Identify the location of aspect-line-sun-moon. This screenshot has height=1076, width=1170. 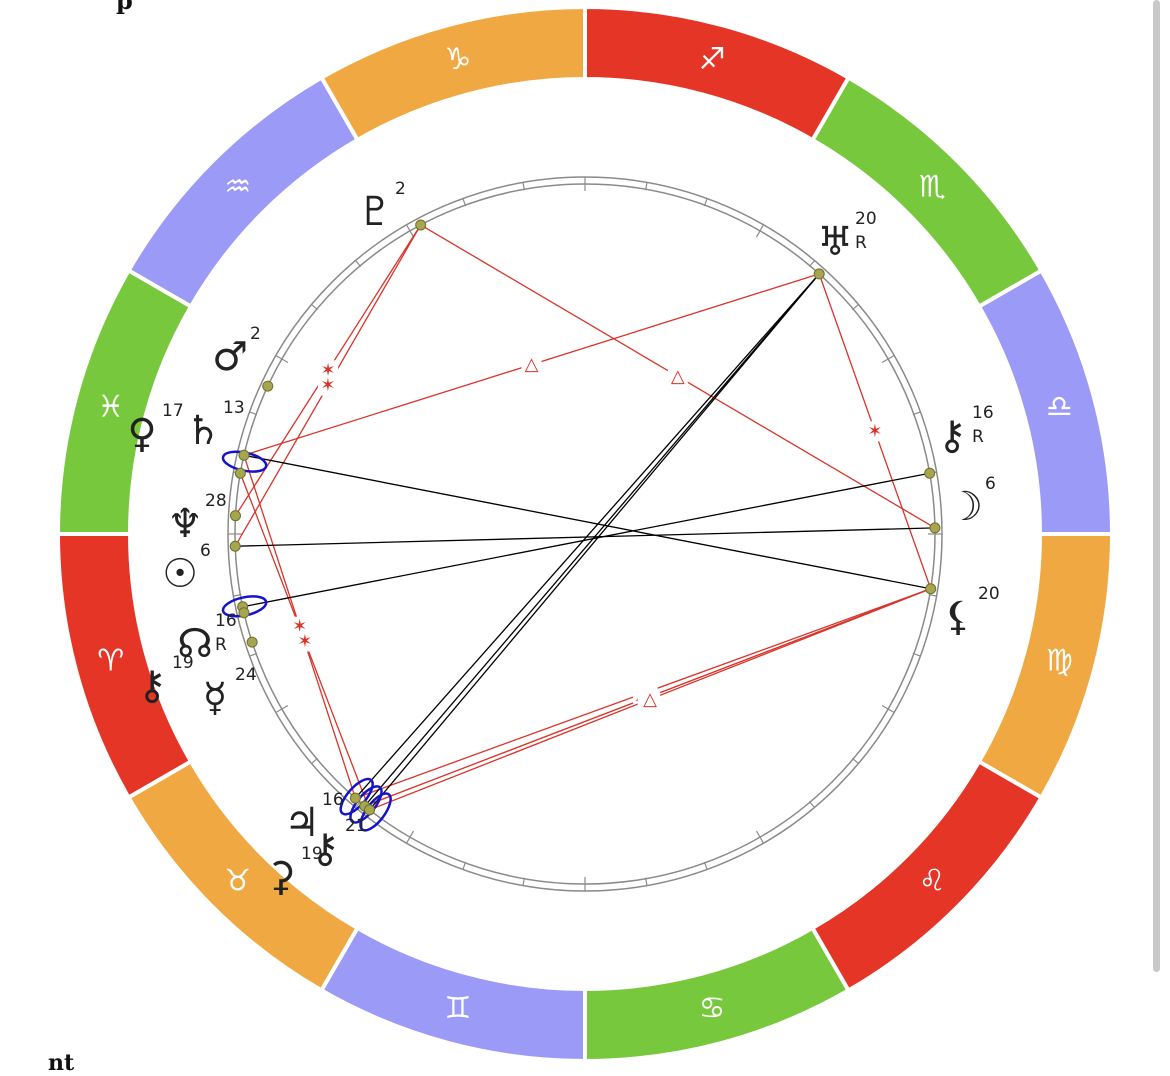
(585, 537).